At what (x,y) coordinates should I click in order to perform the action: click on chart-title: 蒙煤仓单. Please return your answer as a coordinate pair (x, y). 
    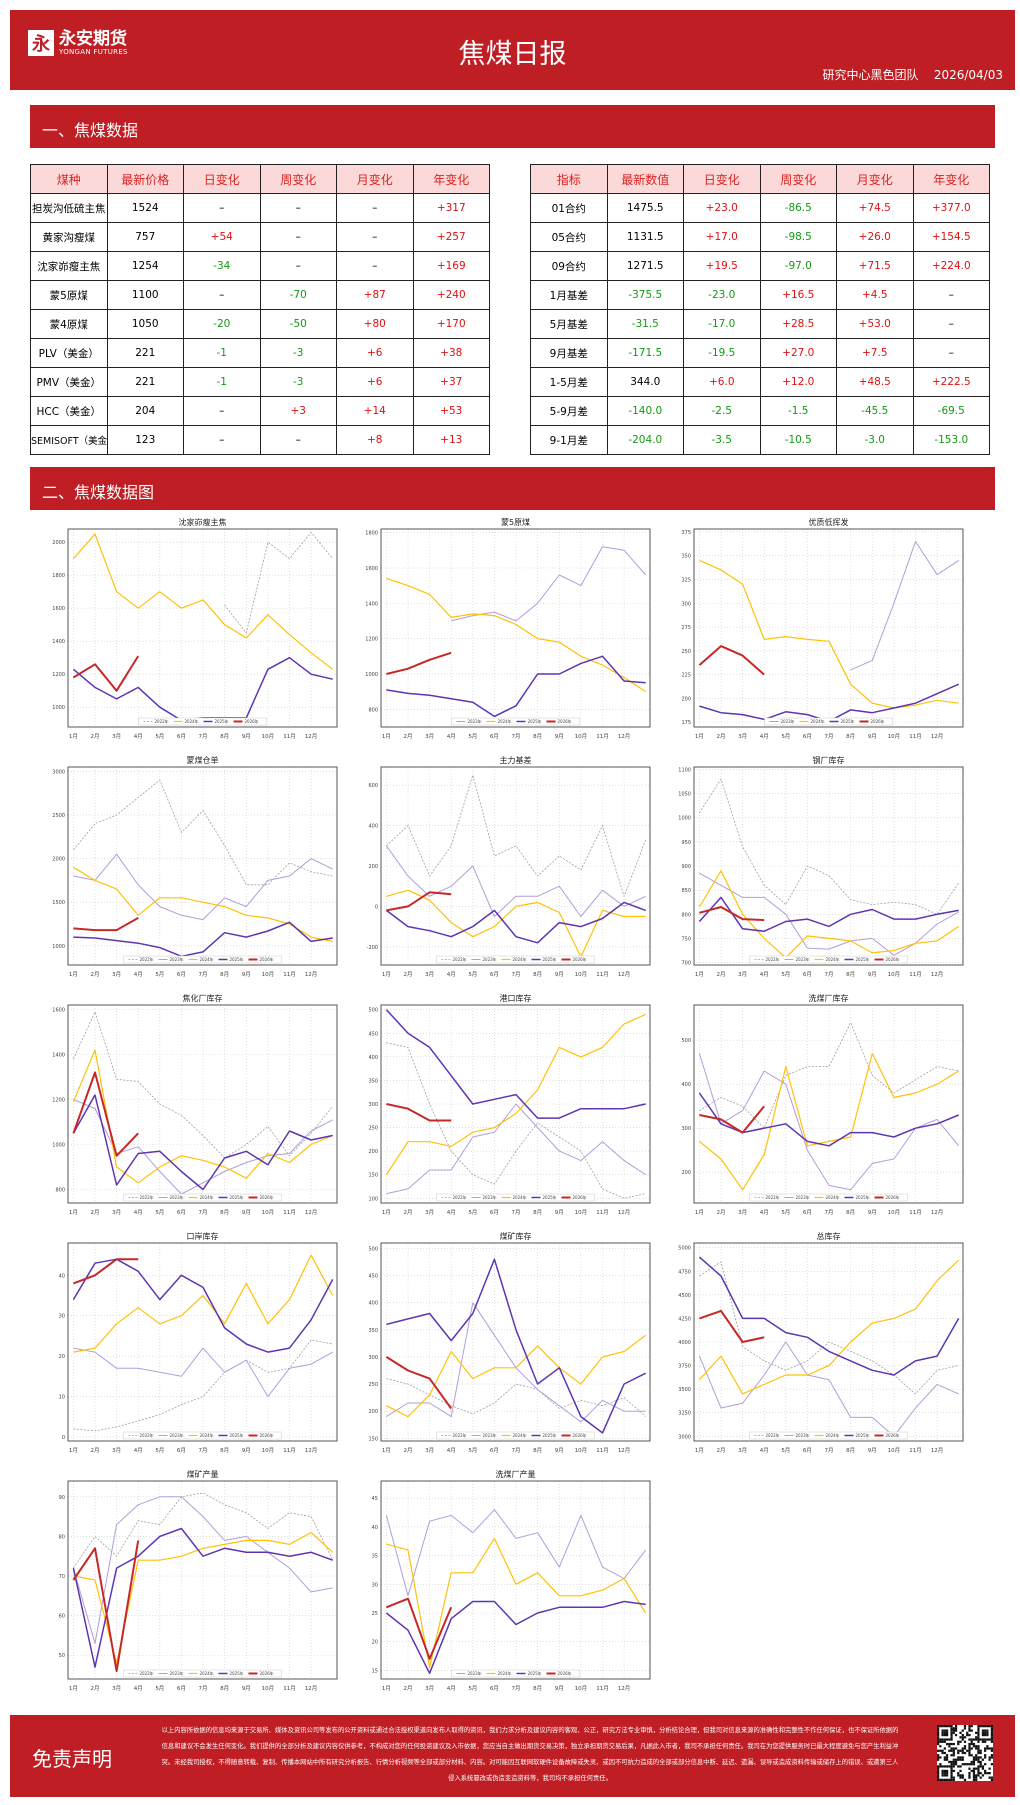
    Looking at the image, I should click on (203, 760).